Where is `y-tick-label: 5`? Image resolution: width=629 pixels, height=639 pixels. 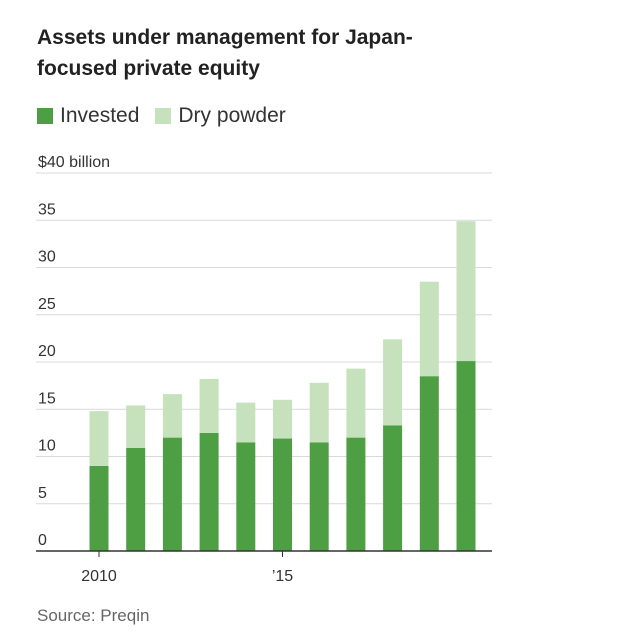
y-tick-label: 5 is located at coordinates (42, 493).